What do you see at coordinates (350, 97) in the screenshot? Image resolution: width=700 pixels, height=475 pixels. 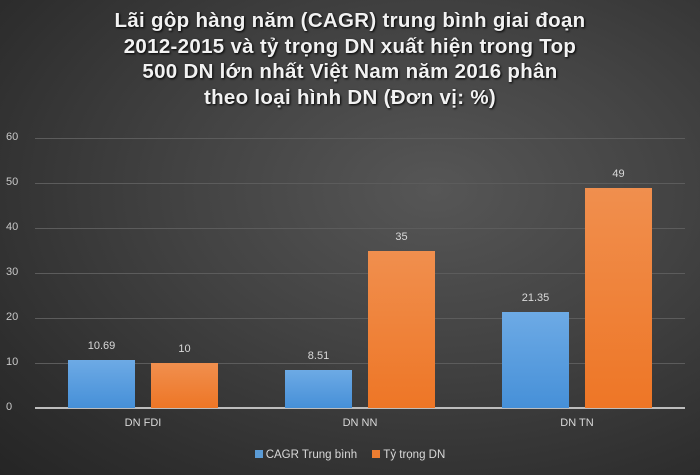 I see `title-line: theo loại hình DN (Đơn vị: %)` at bounding box center [350, 97].